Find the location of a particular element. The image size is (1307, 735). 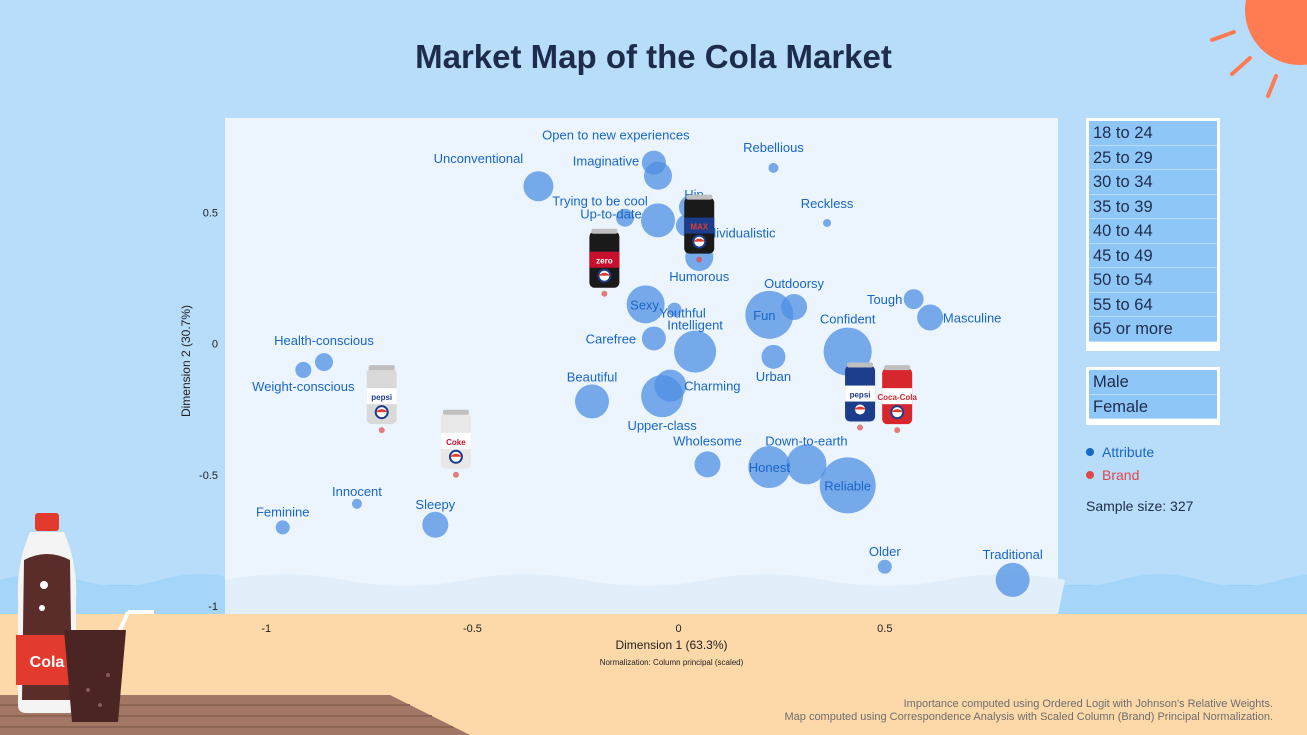

diet-pepsi-can-icon: pepsi is located at coordinates (381, 395).